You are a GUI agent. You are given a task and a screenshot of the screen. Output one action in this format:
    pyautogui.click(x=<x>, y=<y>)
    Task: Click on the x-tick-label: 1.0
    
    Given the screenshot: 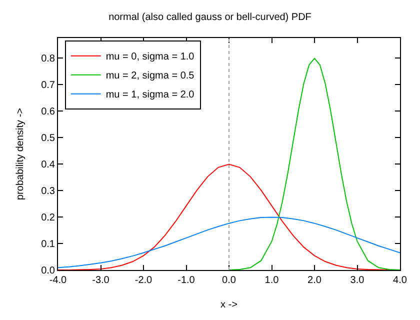 What is the action you would take?
    pyautogui.click(x=272, y=280)
    